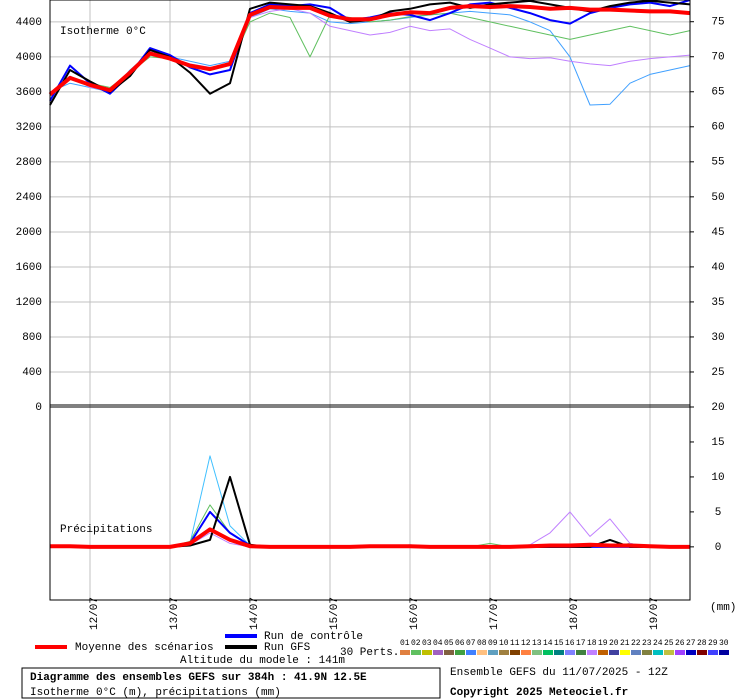  I want to click on pert-number: 29, so click(713, 643).